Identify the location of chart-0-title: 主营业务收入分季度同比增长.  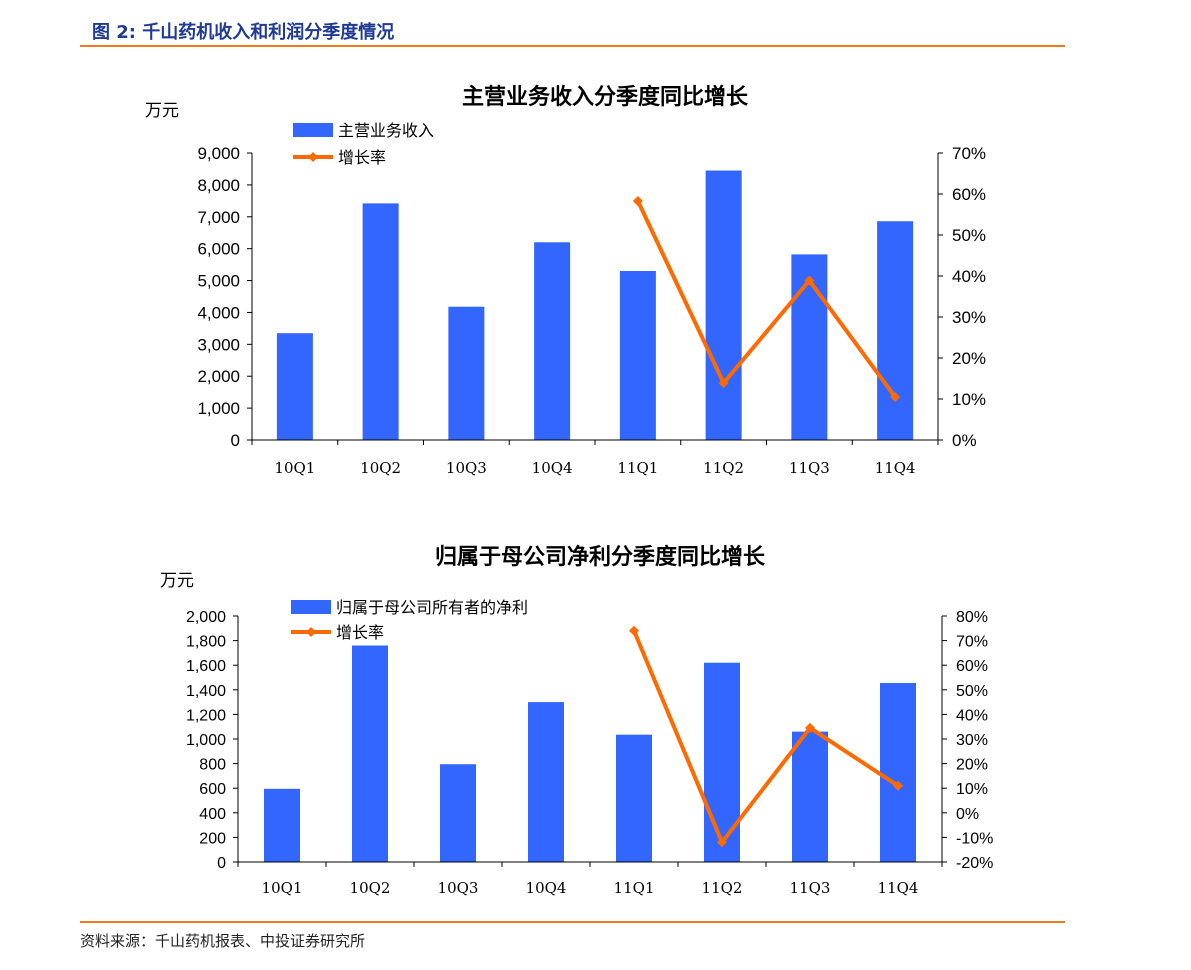
(605, 97).